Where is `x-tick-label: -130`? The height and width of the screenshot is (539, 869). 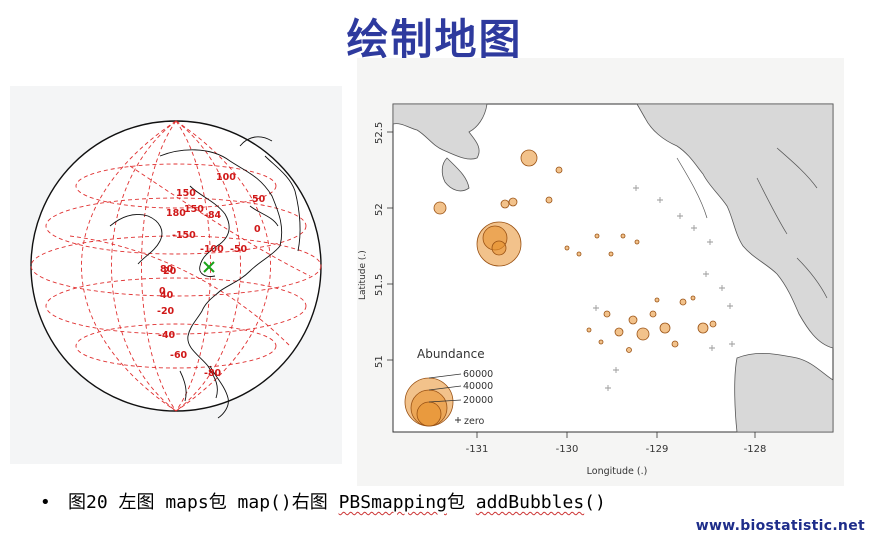
x-tick-label: -130 is located at coordinates (567, 449).